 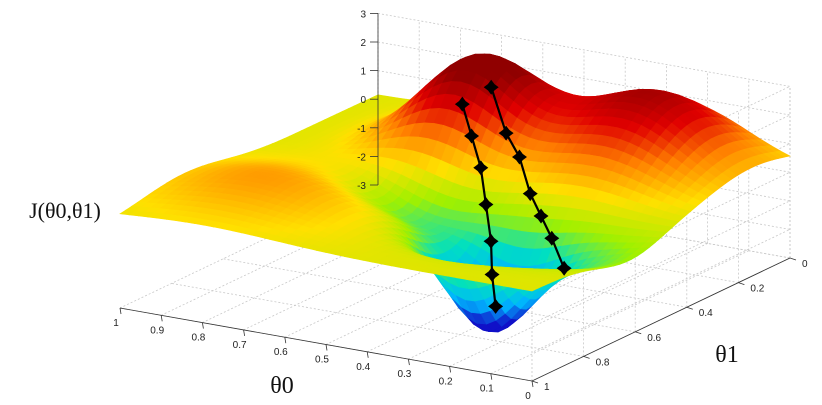 I want to click on z-tick-label: 1, so click(x=363, y=72).